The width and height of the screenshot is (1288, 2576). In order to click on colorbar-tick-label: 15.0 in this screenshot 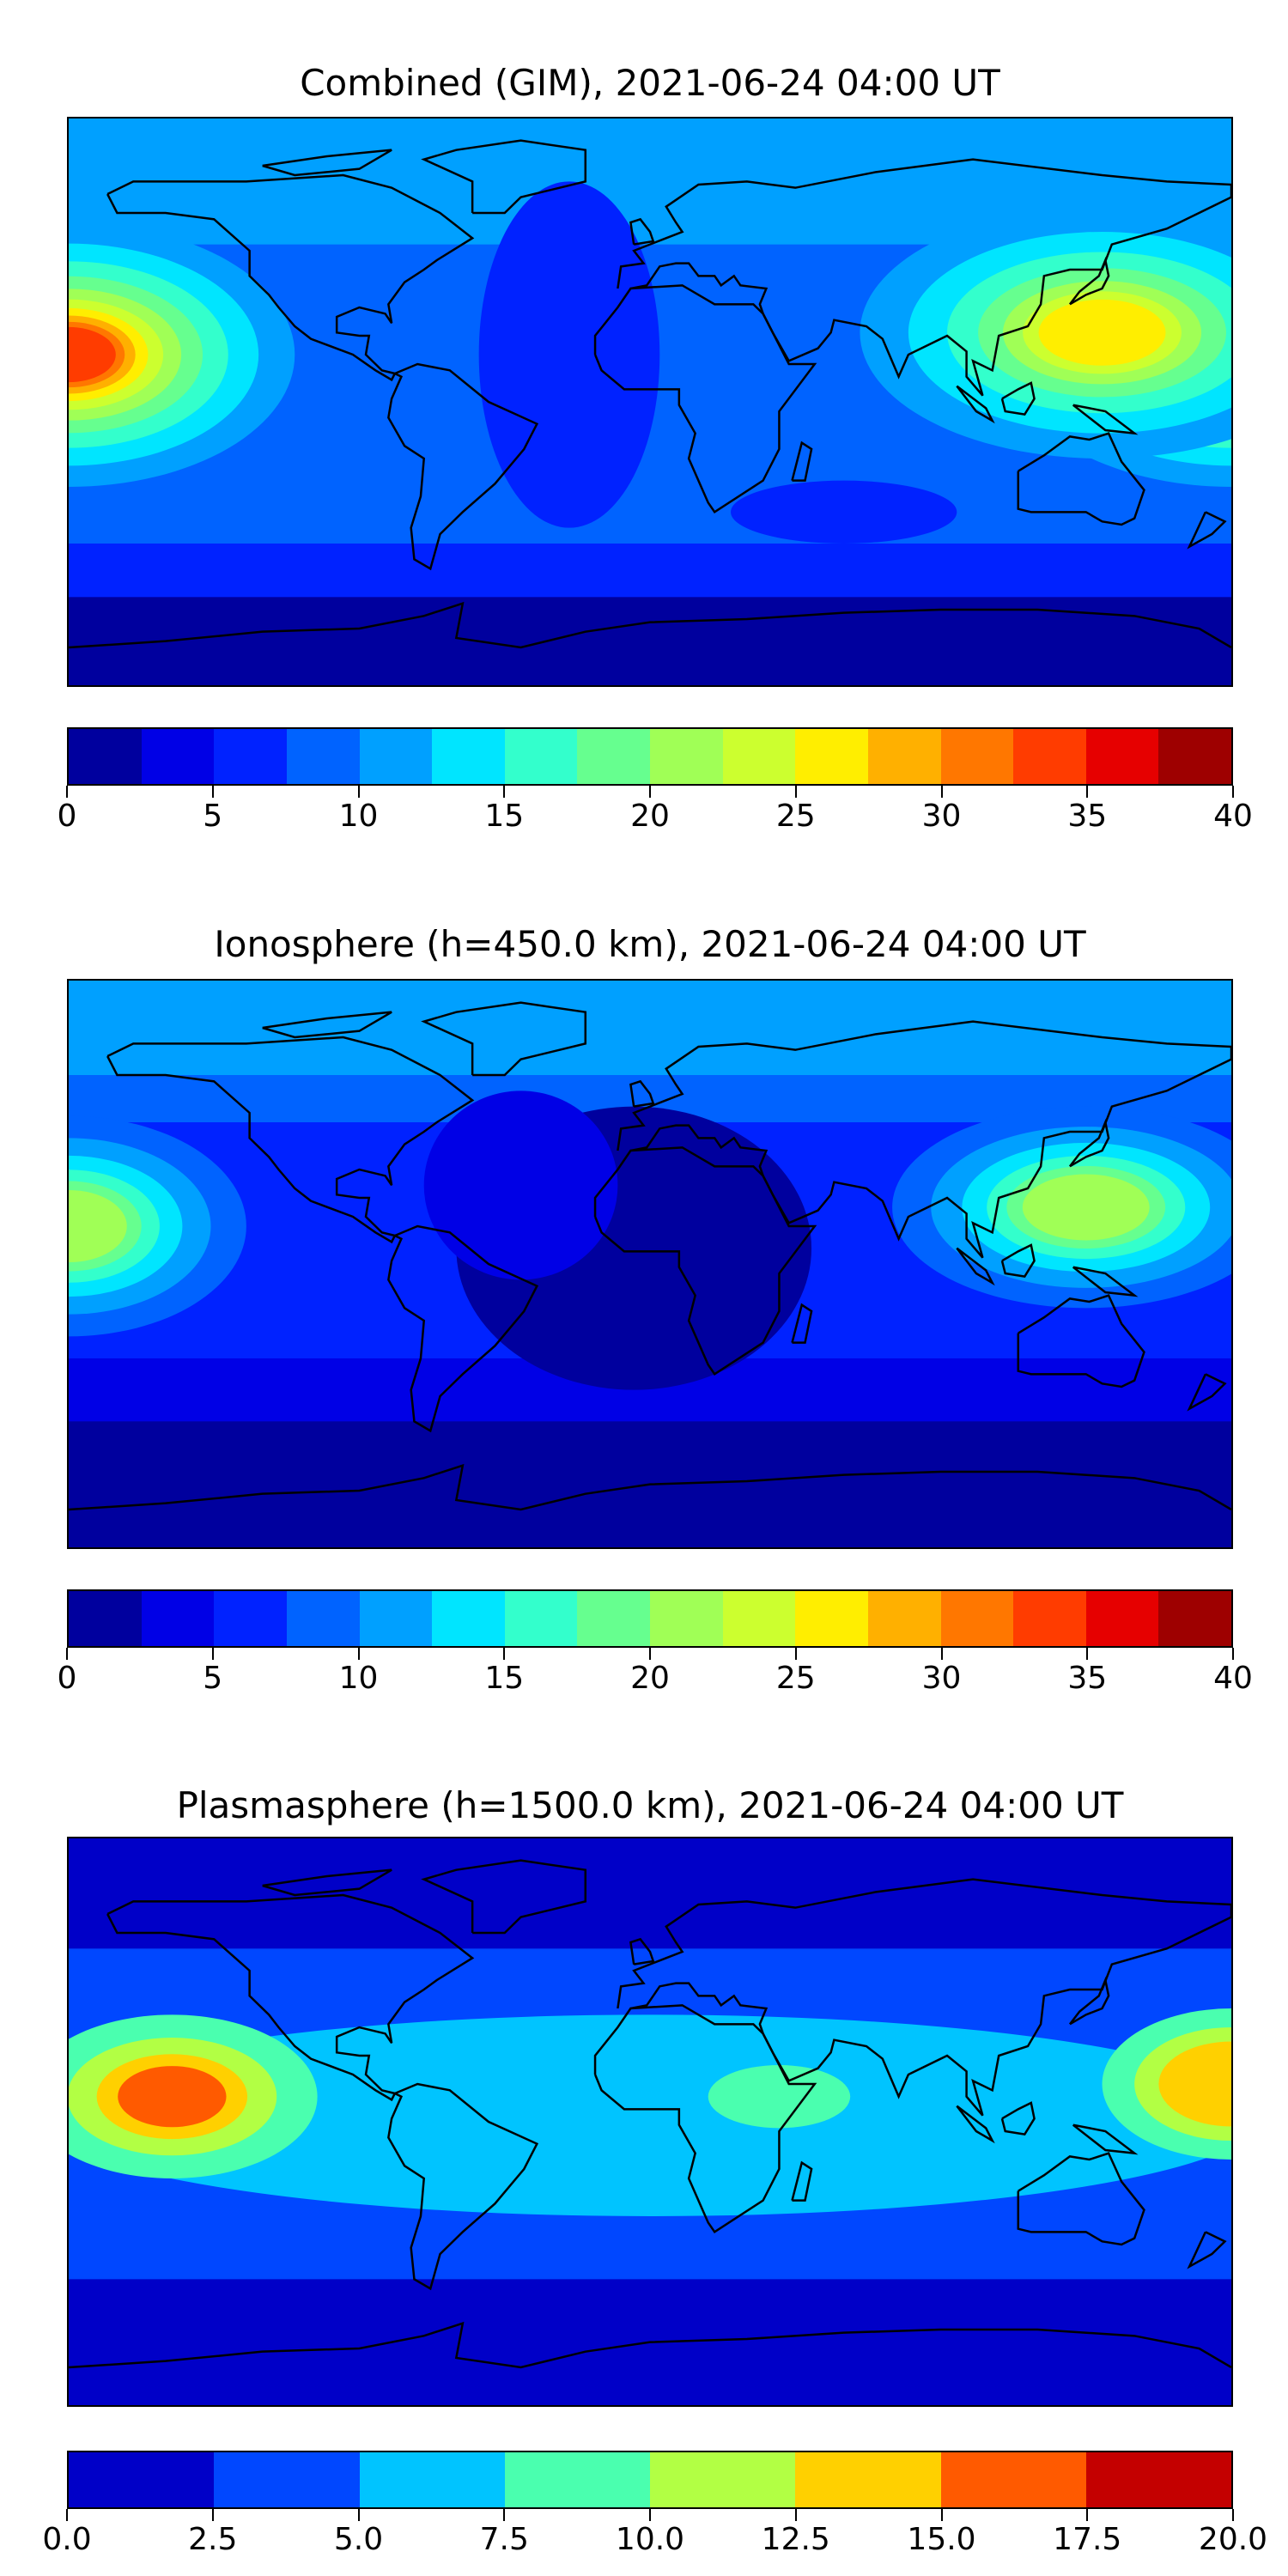, I will do `click(941, 2539)`.